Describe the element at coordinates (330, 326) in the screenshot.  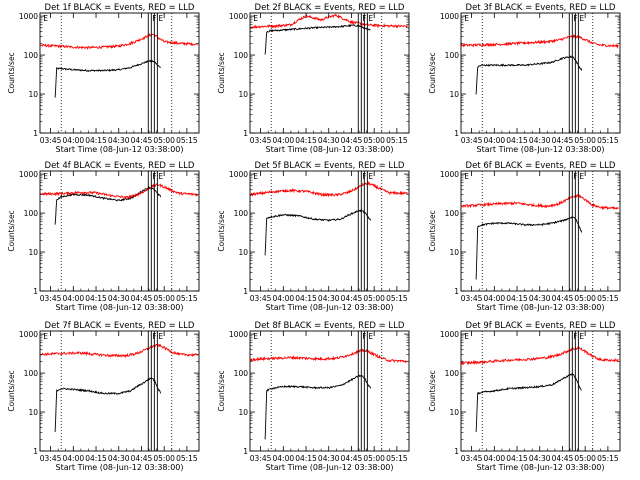
I see `panel-title: Det 8f BLACK = Events, RED = LLD` at that location.